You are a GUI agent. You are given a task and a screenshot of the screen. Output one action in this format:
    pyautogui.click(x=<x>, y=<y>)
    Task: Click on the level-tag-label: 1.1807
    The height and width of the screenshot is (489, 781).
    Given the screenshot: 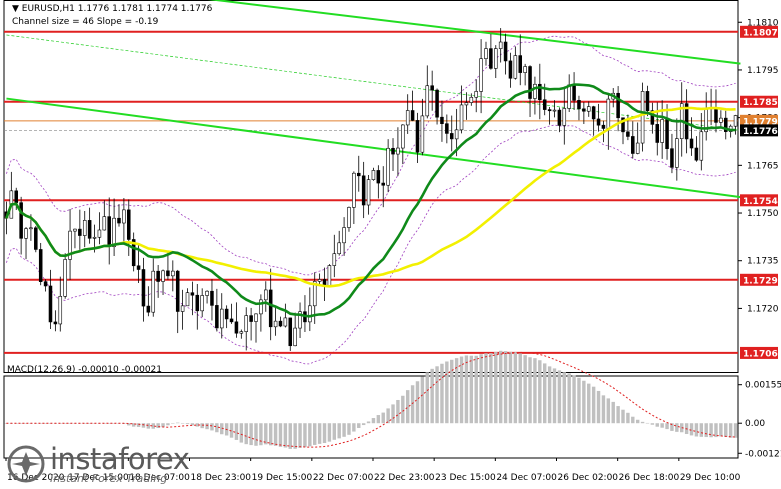 What is the action you would take?
    pyautogui.click(x=760, y=33)
    